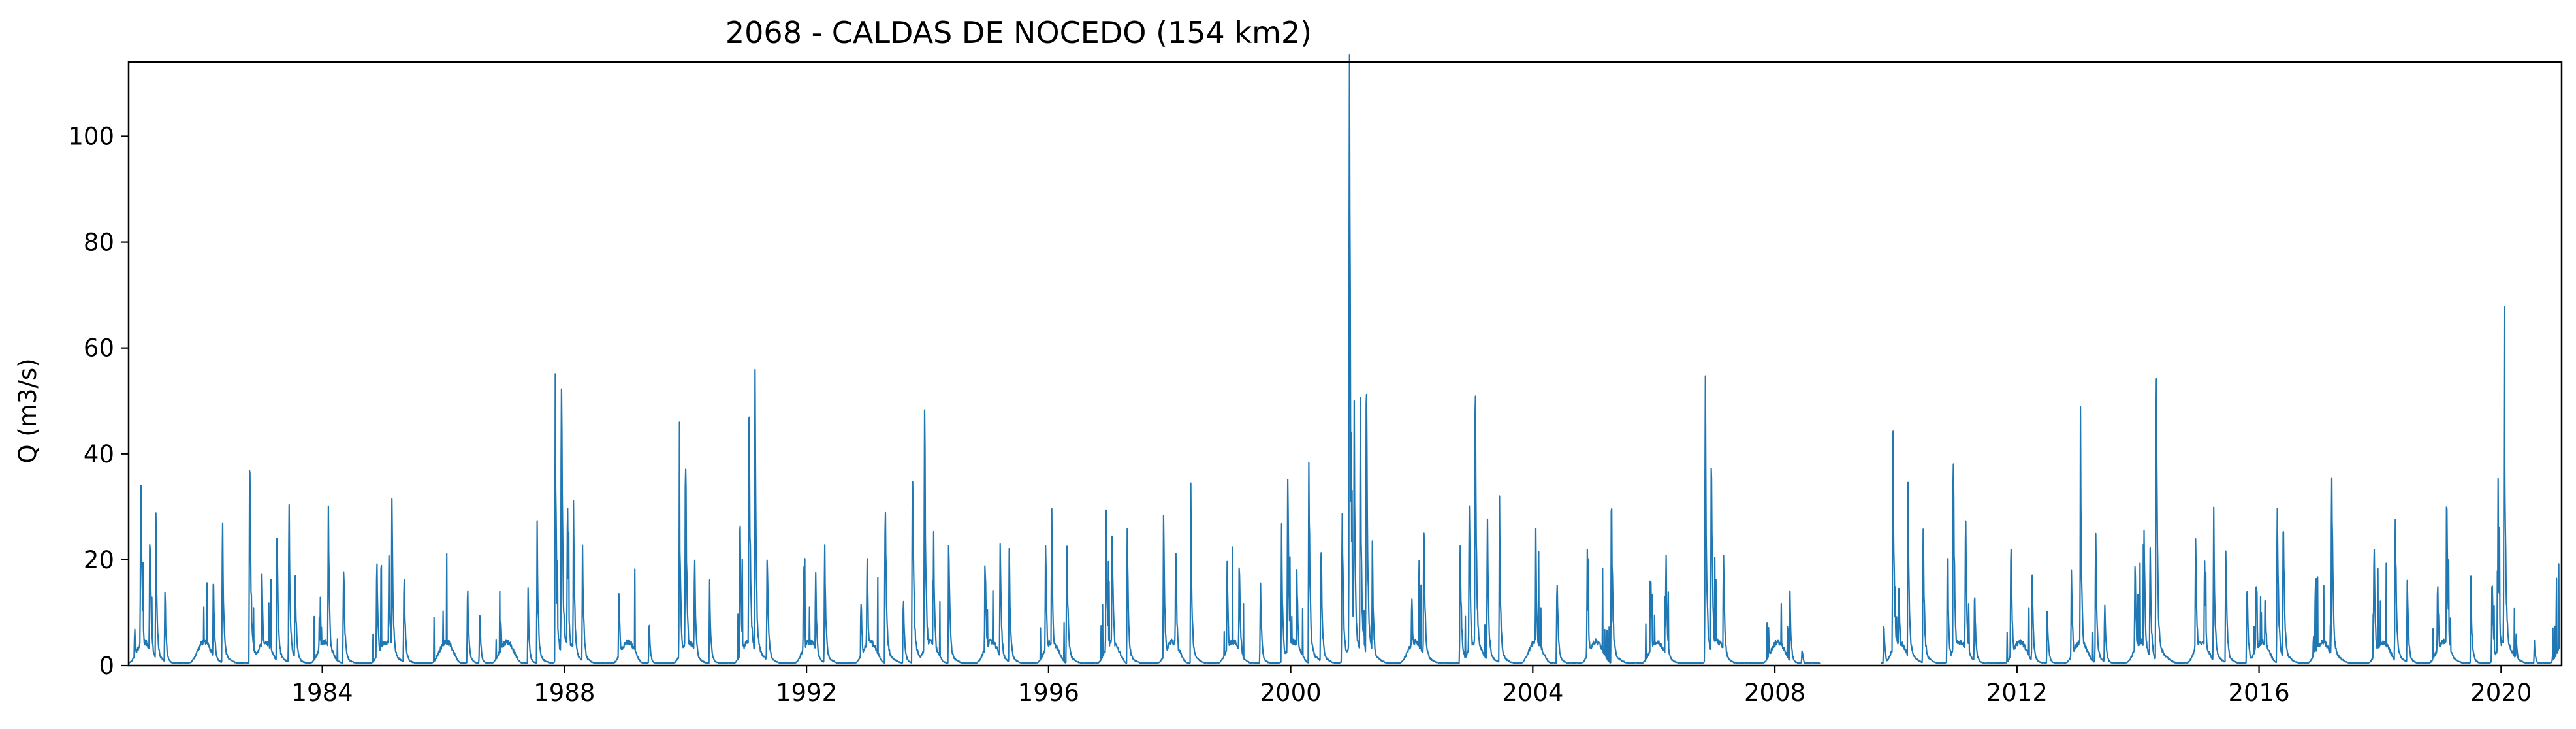 Image resolution: width=2576 pixels, height=729 pixels. What do you see at coordinates (1774, 693) in the screenshot?
I see `x-tick-label-2008: 2008` at bounding box center [1774, 693].